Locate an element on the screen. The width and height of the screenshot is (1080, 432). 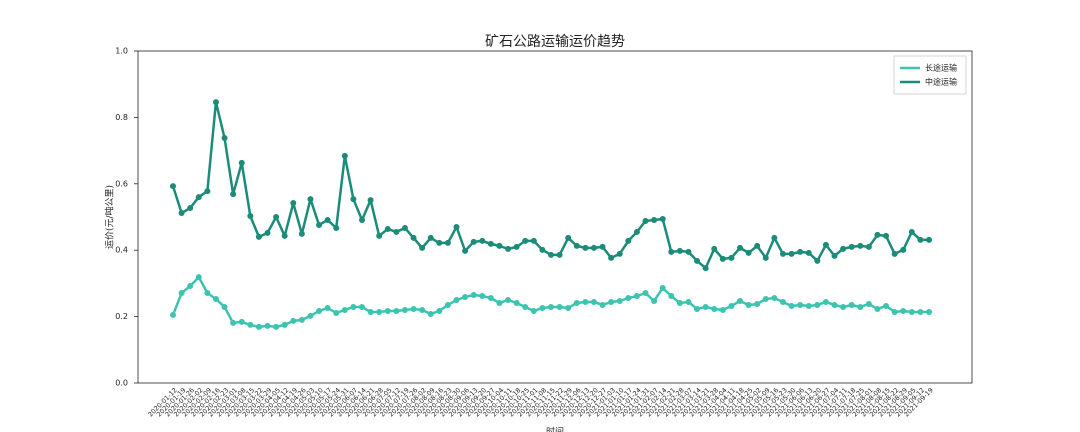
y-tick-label: 0.0 is located at coordinates (121, 383).